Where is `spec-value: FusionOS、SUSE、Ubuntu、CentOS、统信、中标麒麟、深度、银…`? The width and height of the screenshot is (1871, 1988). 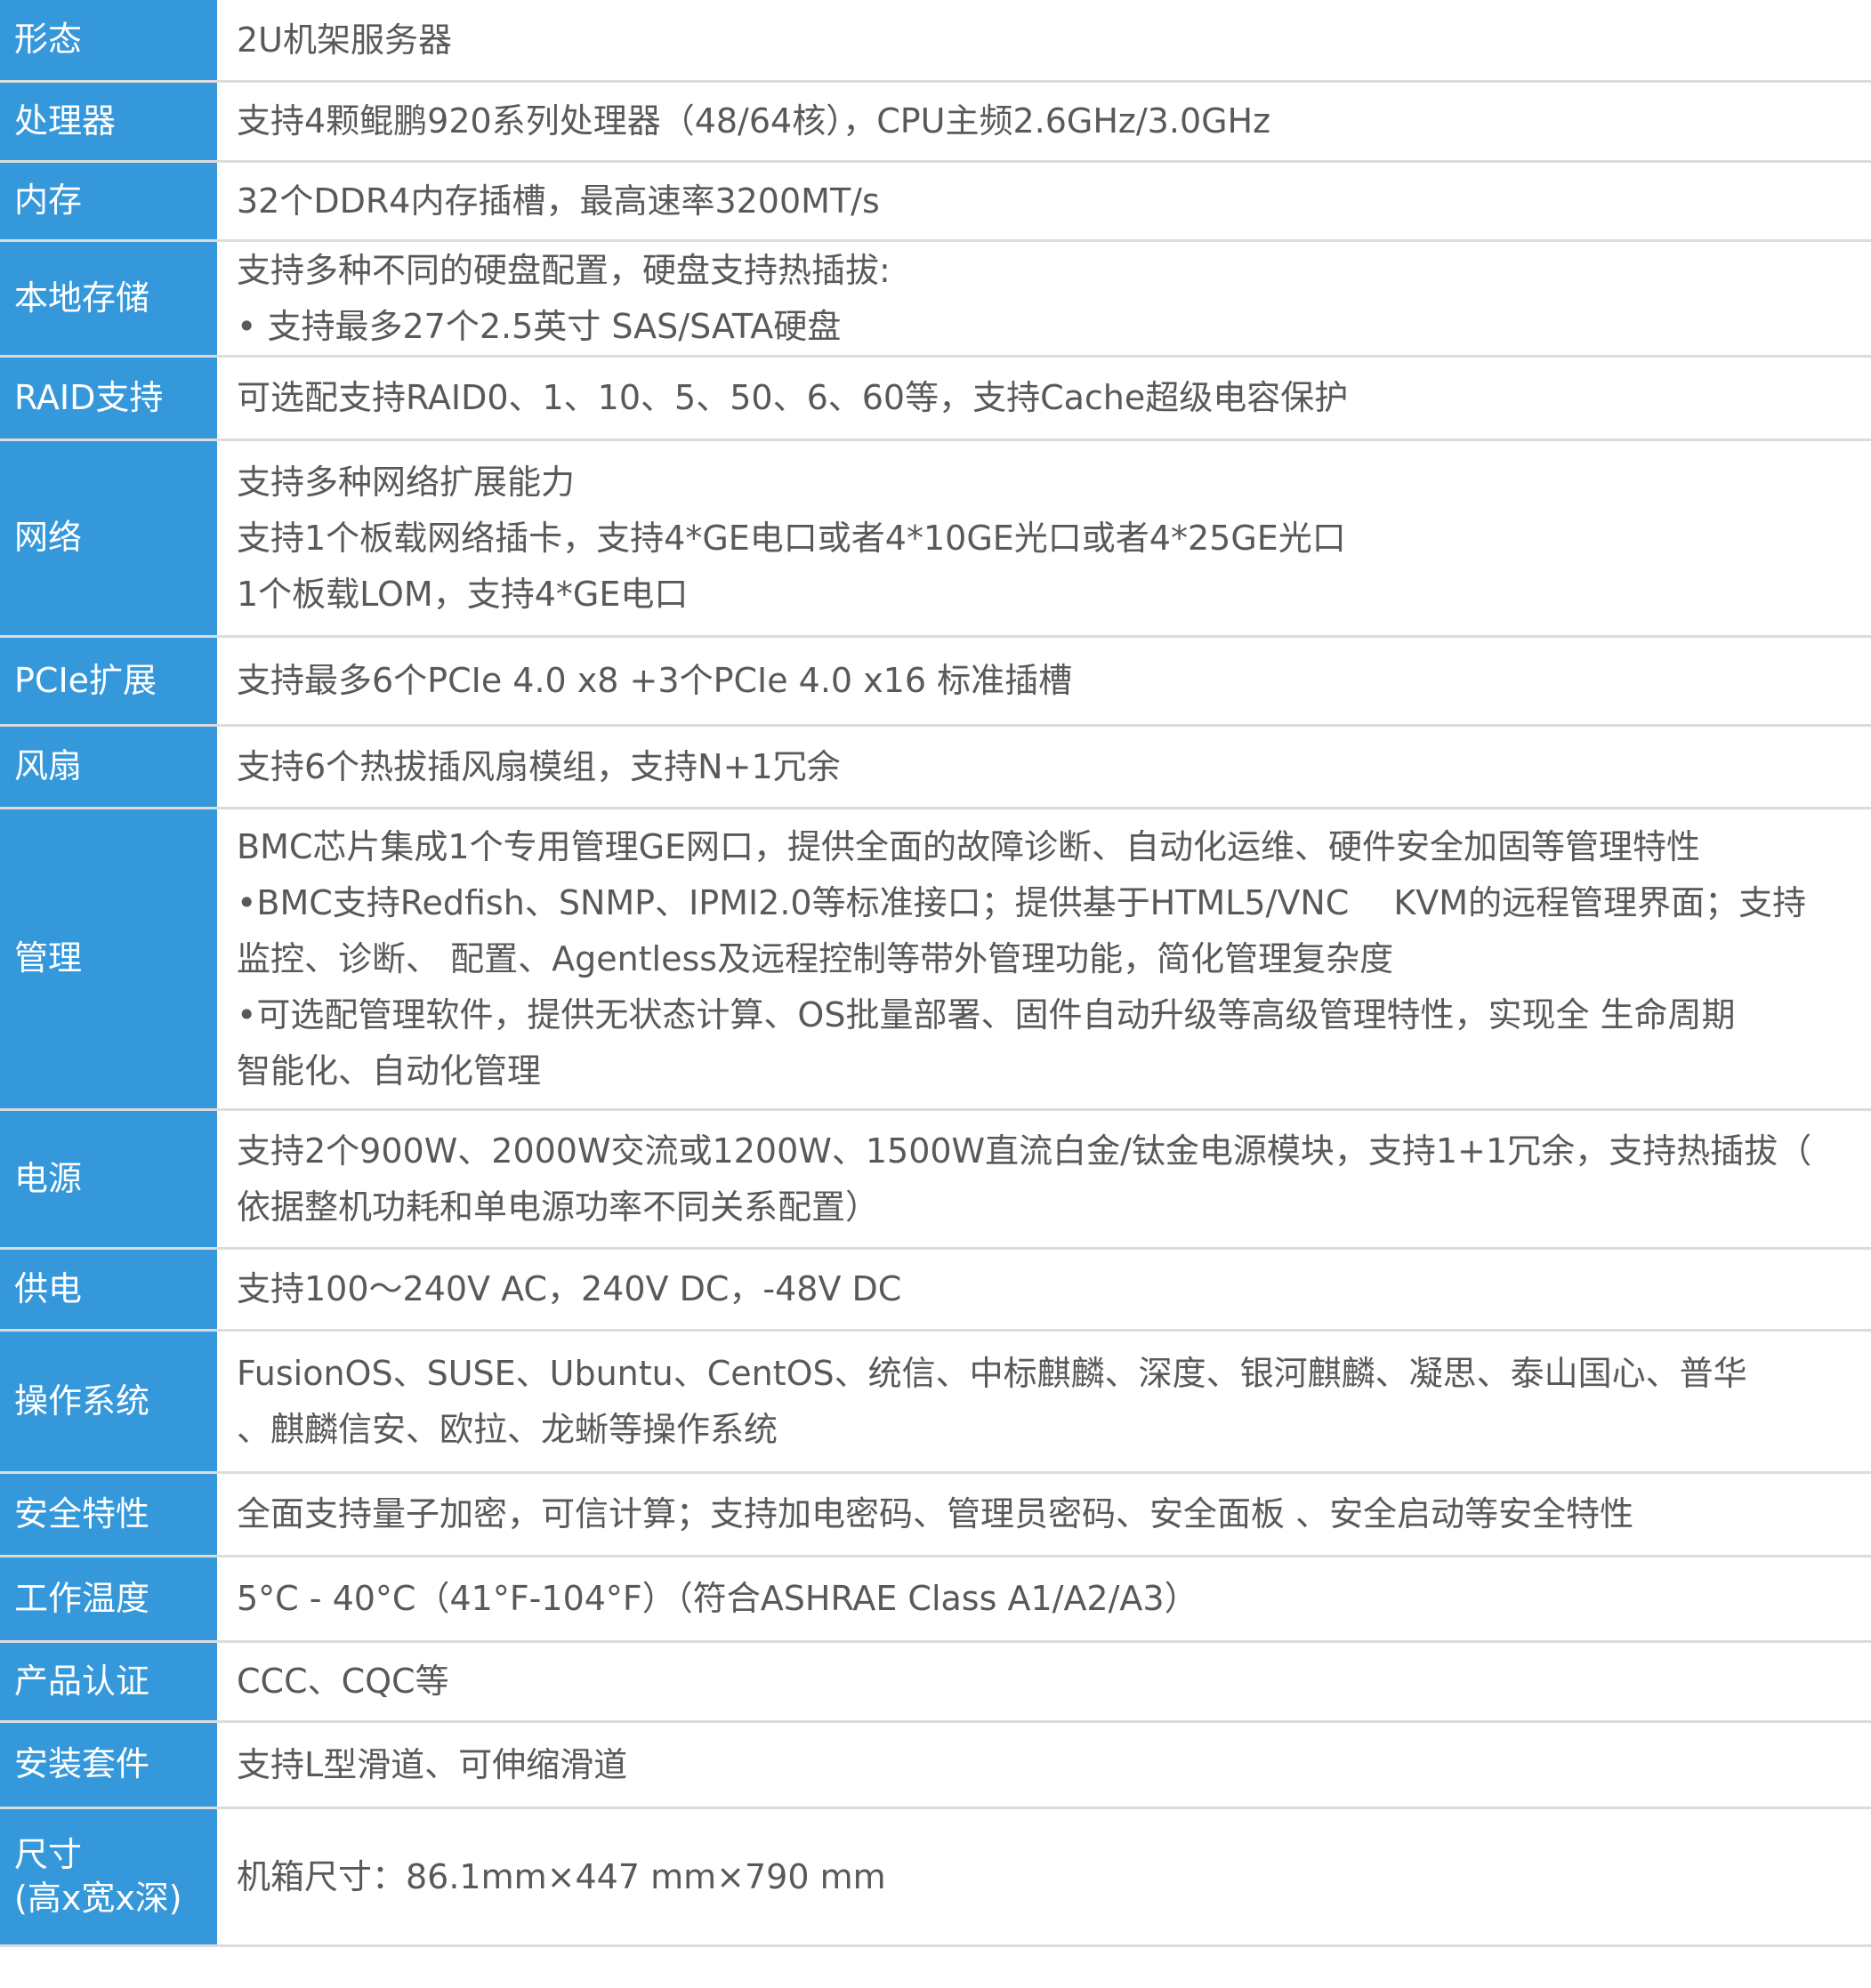 spec-value: FusionOS、SUSE、Ubuntu、CentOS、统信、中标麒麟、深度、银… is located at coordinates (1044, 1401).